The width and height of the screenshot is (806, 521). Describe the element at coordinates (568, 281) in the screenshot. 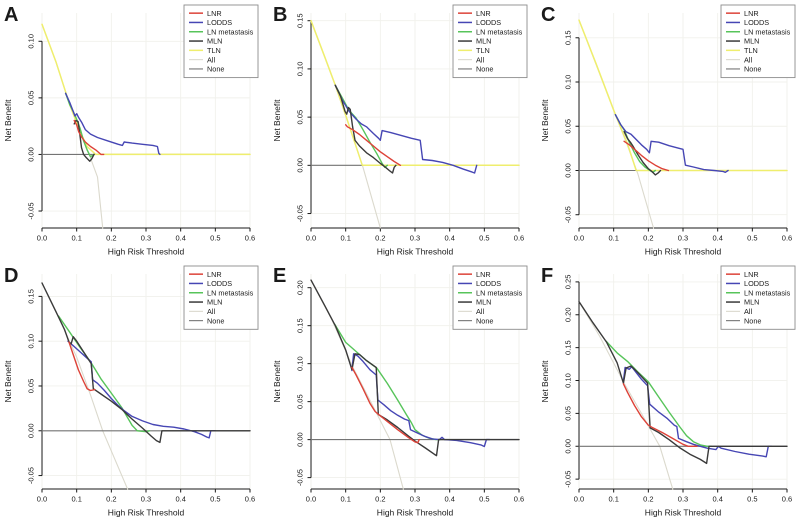

I see `y-tick-label: 0.25` at that location.